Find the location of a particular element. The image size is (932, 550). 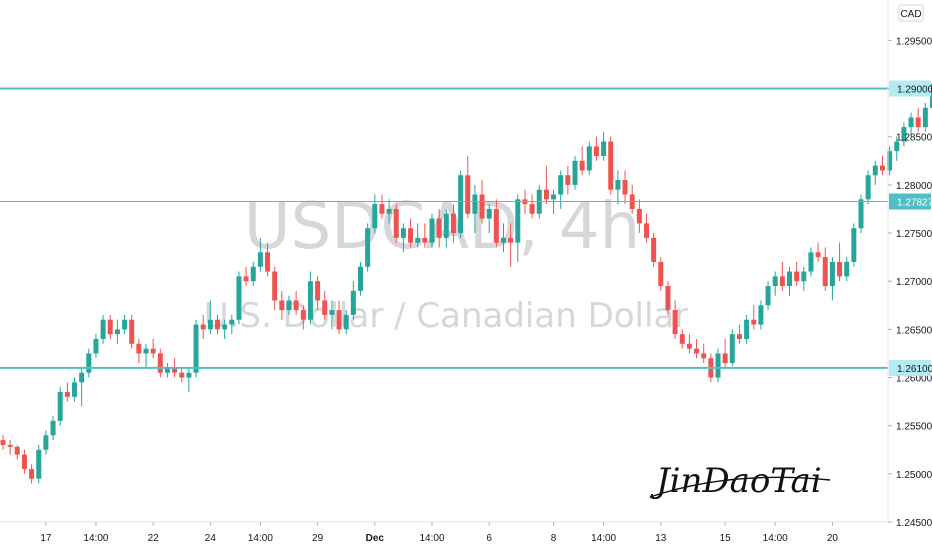

x-tick-label: 20 is located at coordinates (833, 538).